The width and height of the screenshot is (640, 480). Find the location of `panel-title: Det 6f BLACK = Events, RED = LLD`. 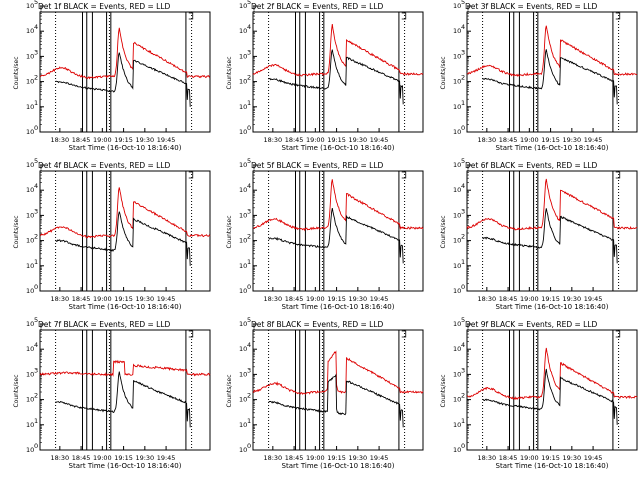

panel-title: Det 6f BLACK = Events, RED = LLD is located at coordinates (531, 165).